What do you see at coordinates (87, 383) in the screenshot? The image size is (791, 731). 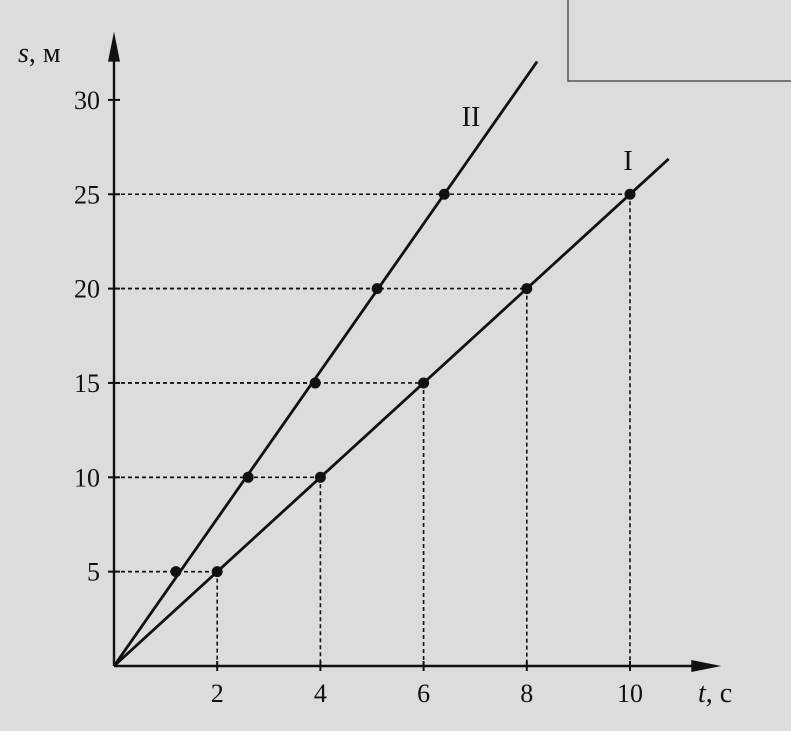 I see `y-tick-label: 15` at bounding box center [87, 383].